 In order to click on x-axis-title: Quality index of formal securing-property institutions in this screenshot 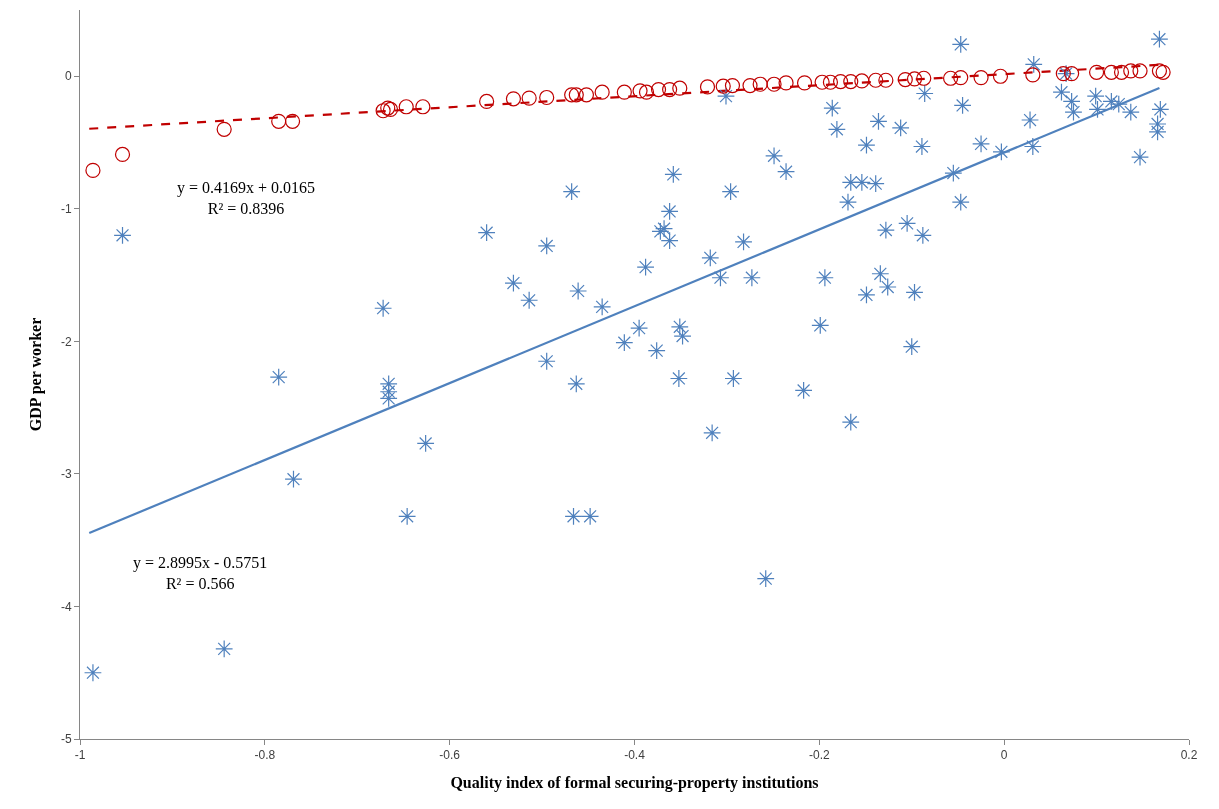, I will do `click(634, 783)`.